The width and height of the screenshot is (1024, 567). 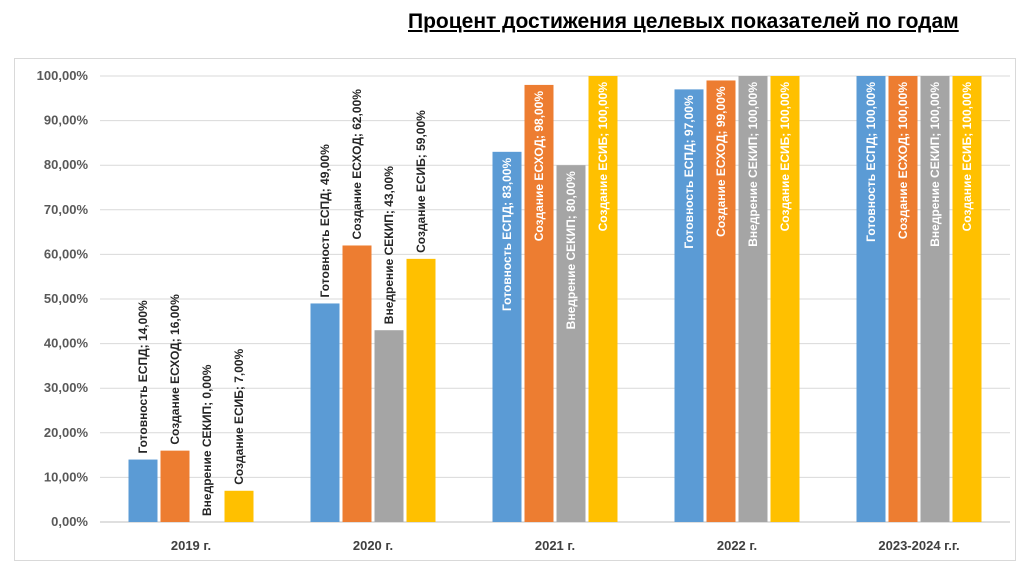 What do you see at coordinates (903, 160) in the screenshot?
I see `data-label: Создание ЕСХОД; 100,00%` at bounding box center [903, 160].